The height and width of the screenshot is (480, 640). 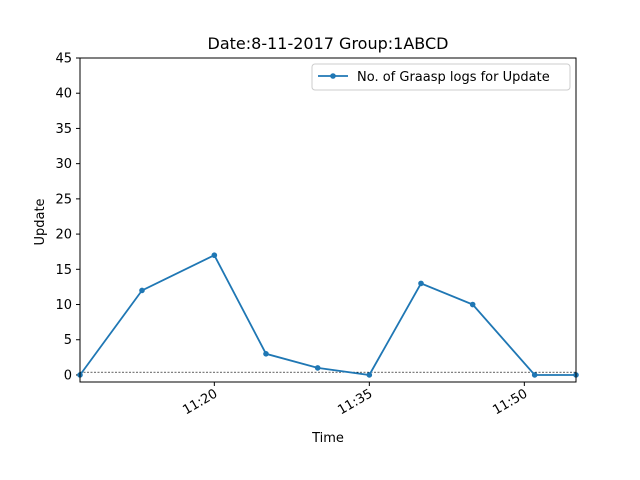 I want to click on y-tick-label: 30, so click(x=63, y=164).